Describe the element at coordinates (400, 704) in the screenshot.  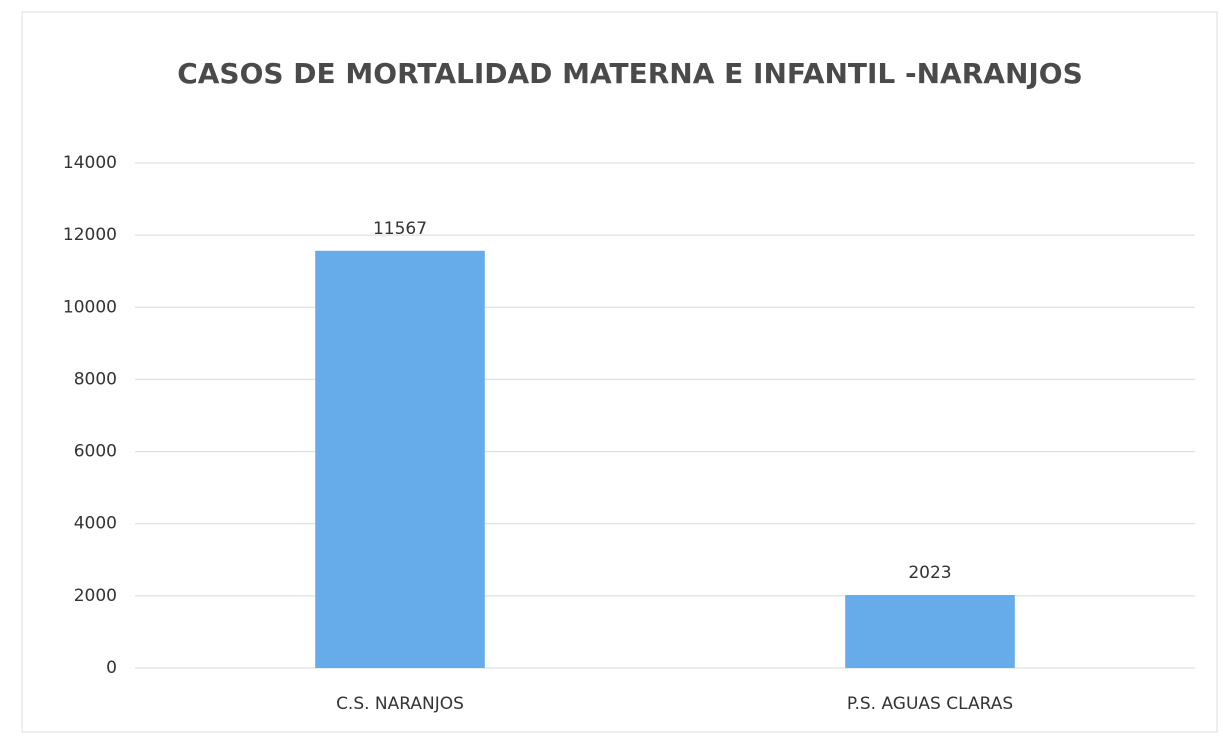
I see `x-tick-label: C.S. NARANJOS` at that location.